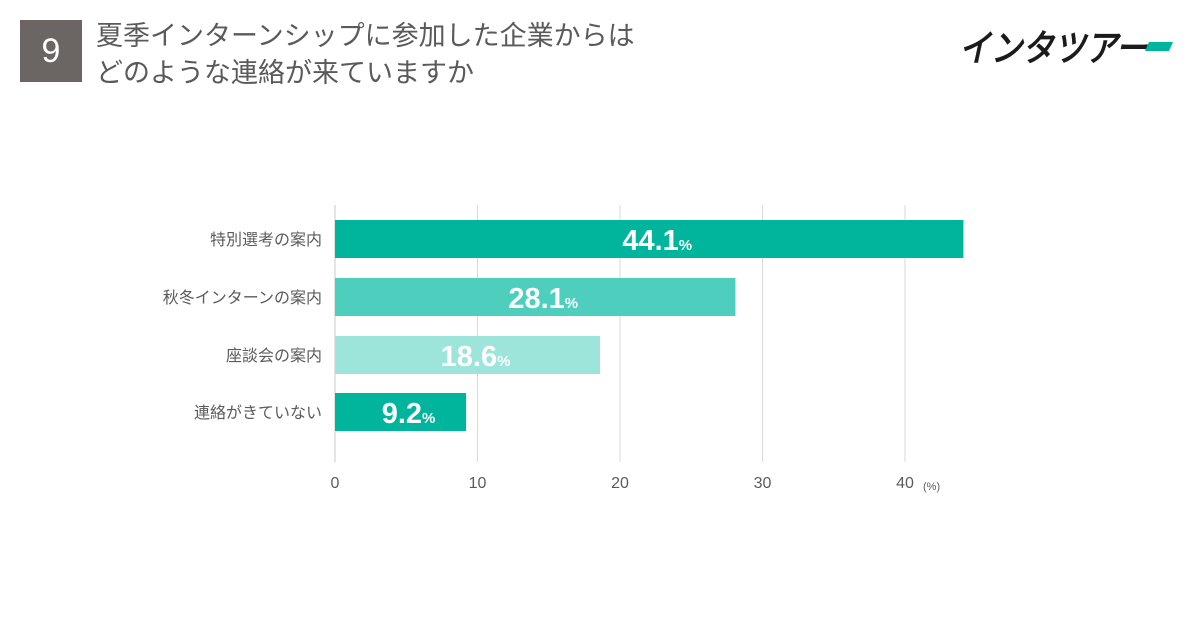 The image size is (1200, 628). What do you see at coordinates (763, 483) in the screenshot?
I see `x-tick-label: 30` at bounding box center [763, 483].